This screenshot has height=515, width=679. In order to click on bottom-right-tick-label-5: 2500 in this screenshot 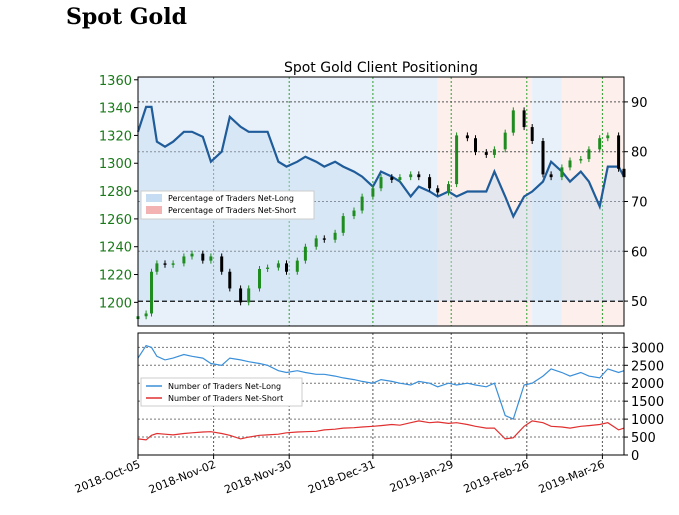, I will do `click(647, 366)`.